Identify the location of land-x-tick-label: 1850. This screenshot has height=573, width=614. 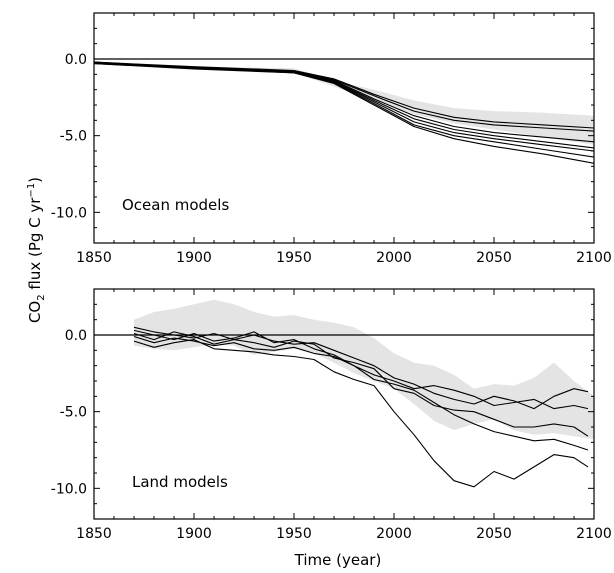
(94, 534).